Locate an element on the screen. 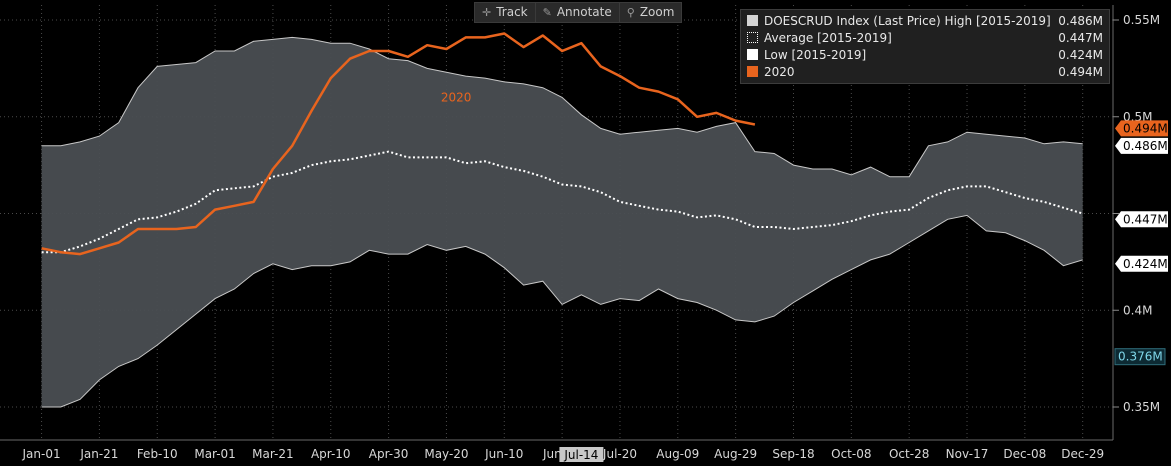 The width and height of the screenshot is (1171, 466). y-tick-label: 0.35M is located at coordinates (1141, 407).